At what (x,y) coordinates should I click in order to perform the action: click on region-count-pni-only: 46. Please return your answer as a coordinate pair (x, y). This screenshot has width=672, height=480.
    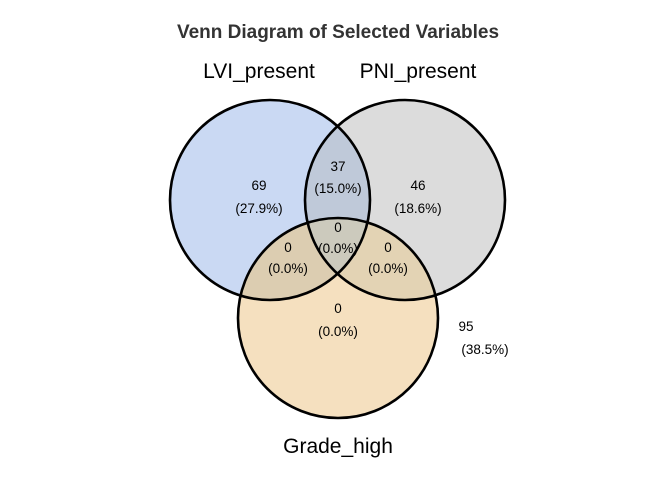
    Looking at the image, I should click on (417, 185).